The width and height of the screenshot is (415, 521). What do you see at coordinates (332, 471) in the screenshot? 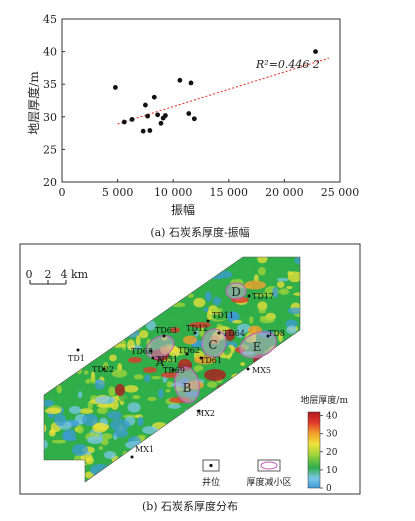
I see `colorbar-tick-label: 10` at bounding box center [332, 471].